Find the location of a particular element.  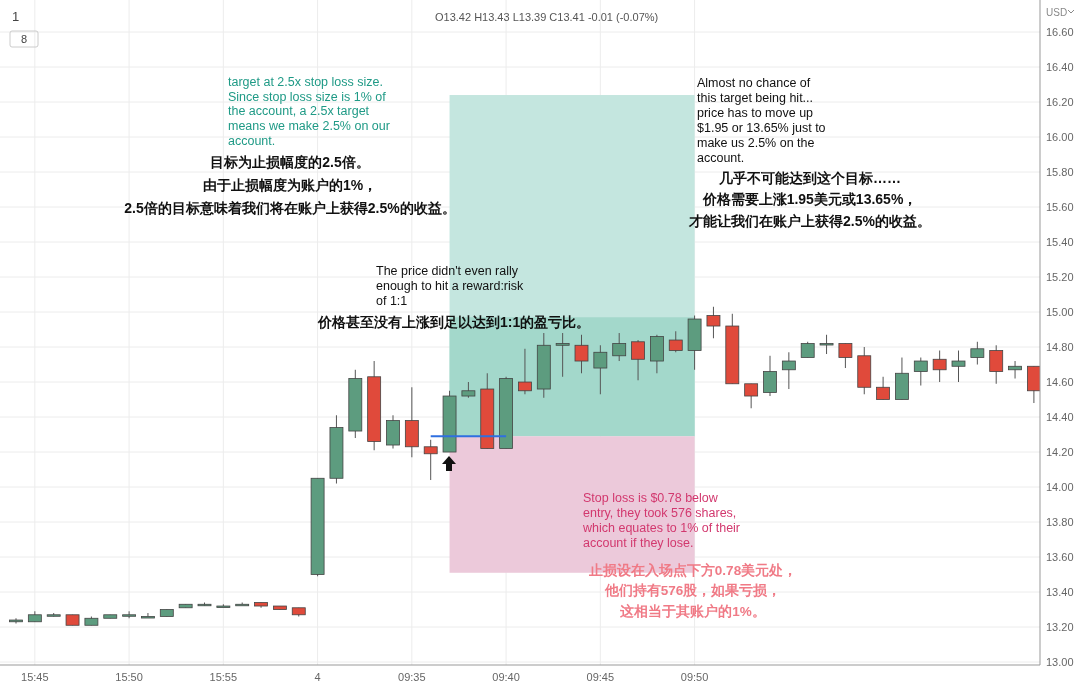

y-tick-label: 15.40 is located at coordinates (1060, 242).